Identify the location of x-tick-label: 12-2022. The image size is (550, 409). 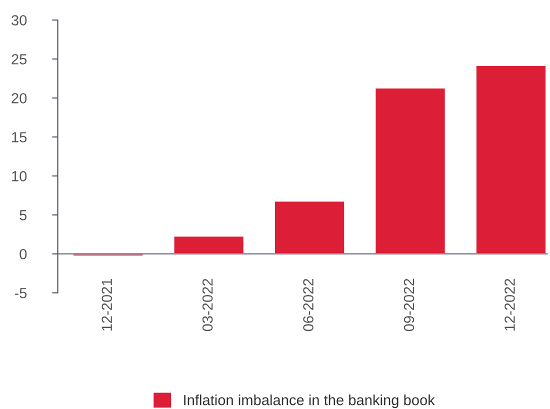
(509, 304).